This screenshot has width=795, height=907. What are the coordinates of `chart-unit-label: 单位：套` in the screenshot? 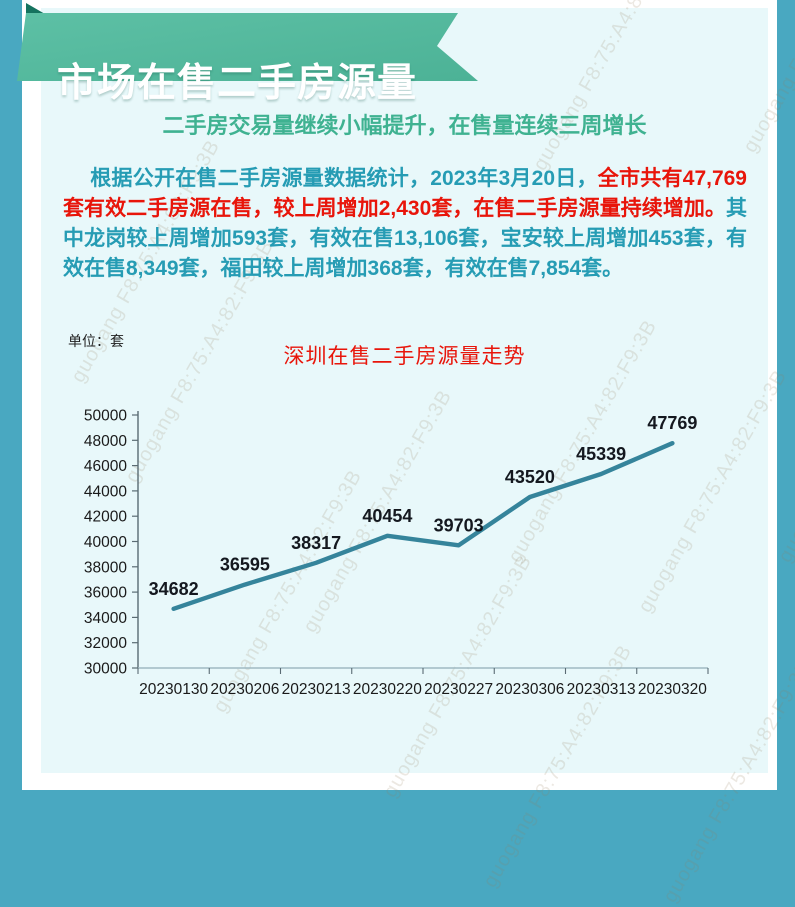 It's located at (96, 341).